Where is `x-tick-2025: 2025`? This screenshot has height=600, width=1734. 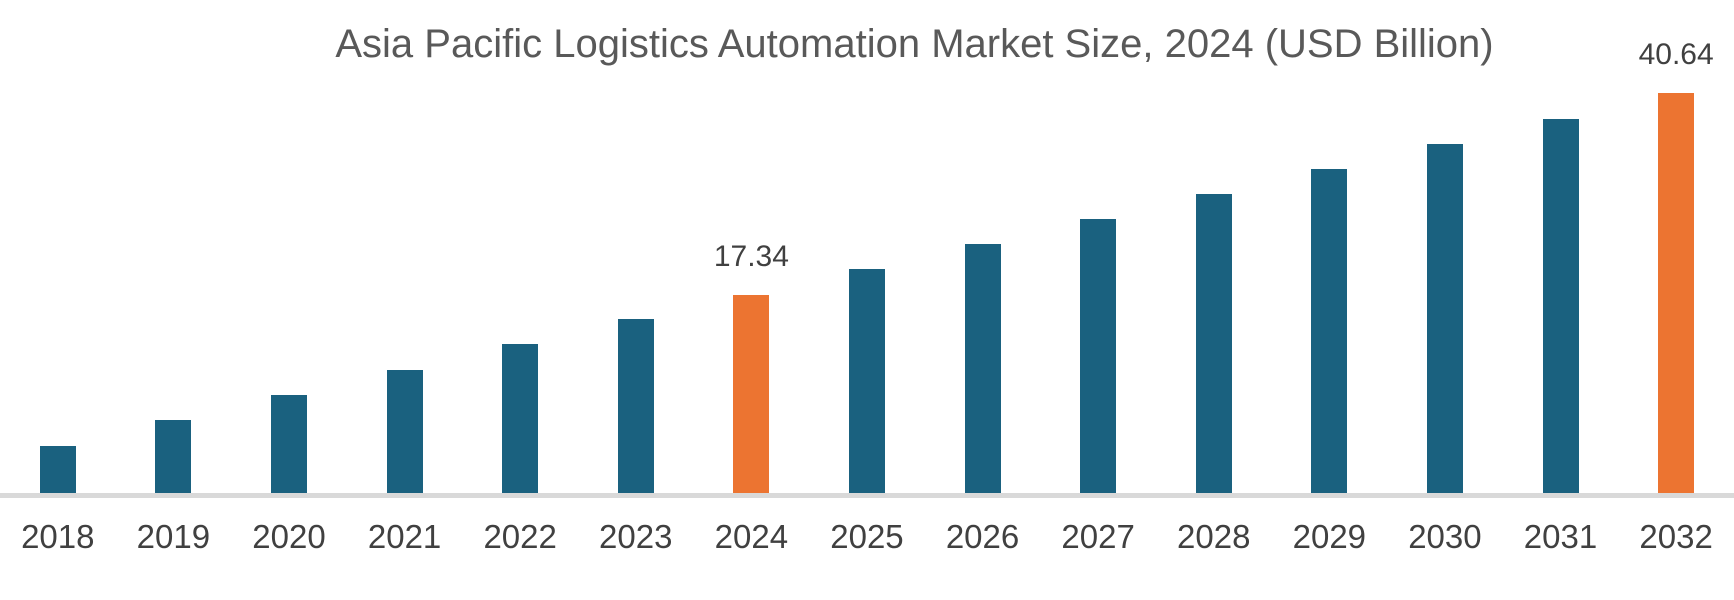
x-tick-2025: 2025 is located at coordinates (867, 536).